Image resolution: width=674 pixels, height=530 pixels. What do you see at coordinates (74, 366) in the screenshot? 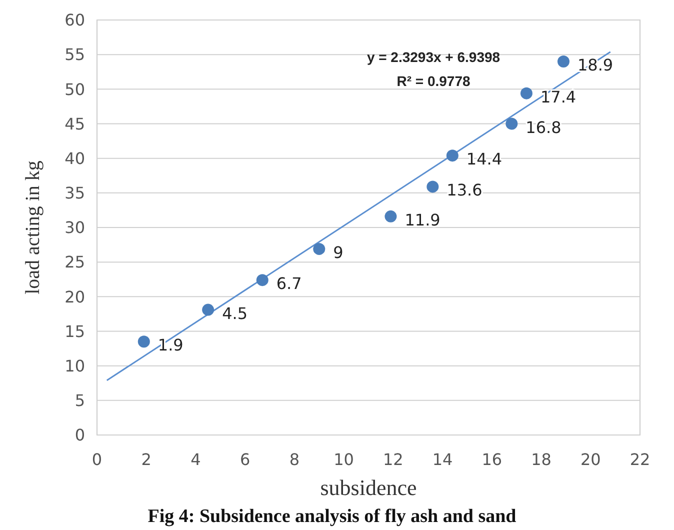
I see `y-tick-label: 10` at bounding box center [74, 366].